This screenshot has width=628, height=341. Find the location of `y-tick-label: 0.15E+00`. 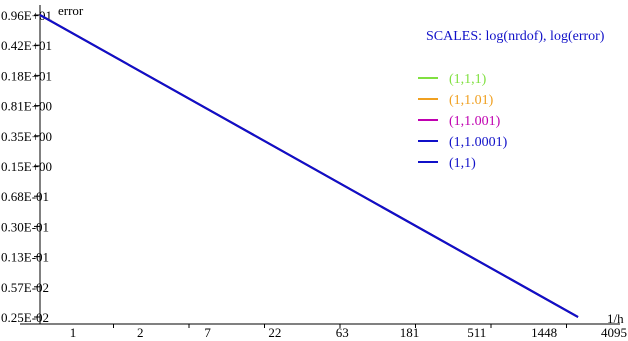

y-tick-label: 0.15E+00 is located at coordinates (26, 166).